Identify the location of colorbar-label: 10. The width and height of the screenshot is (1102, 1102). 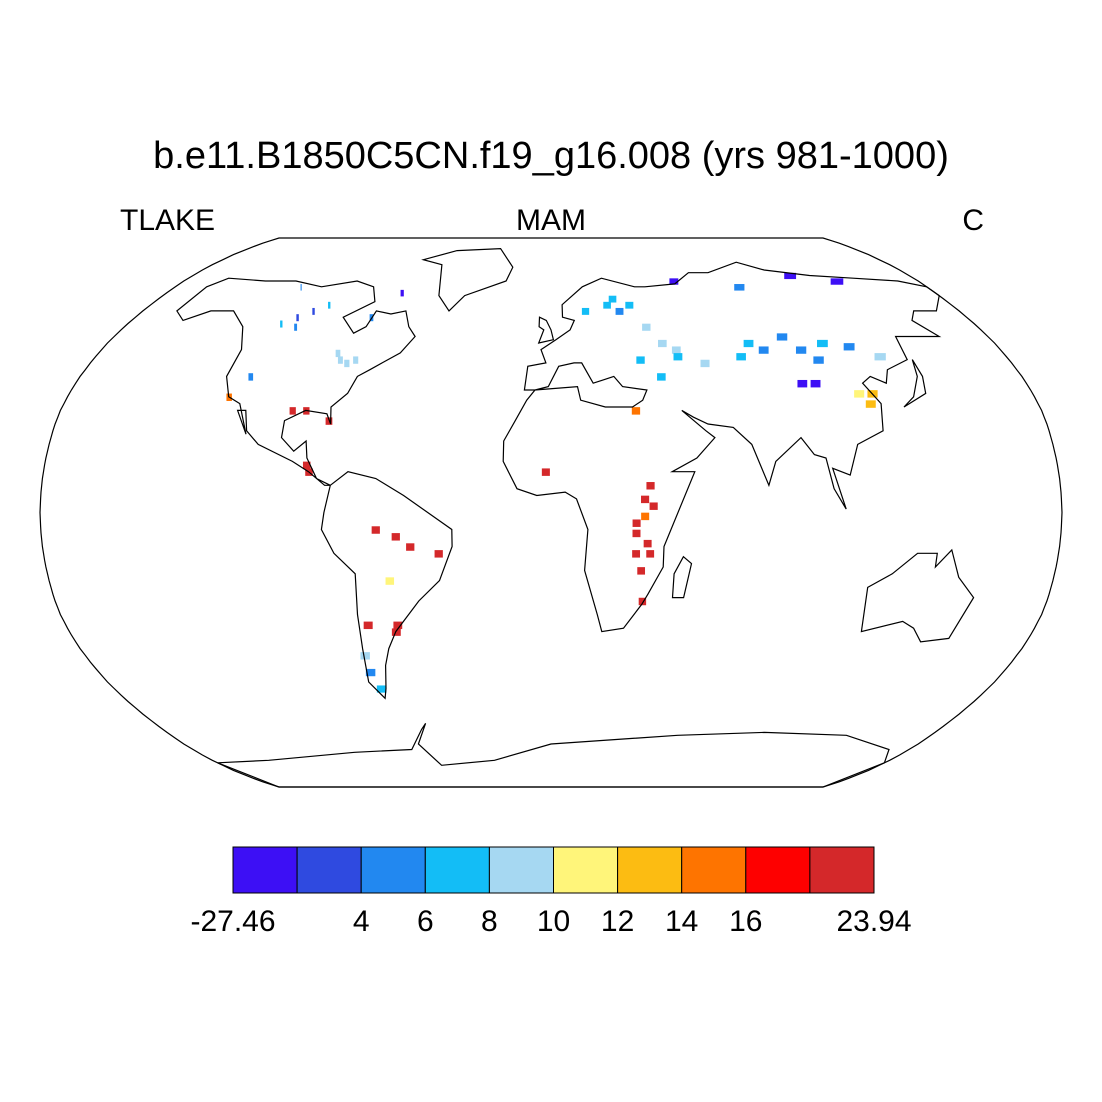
(553, 921).